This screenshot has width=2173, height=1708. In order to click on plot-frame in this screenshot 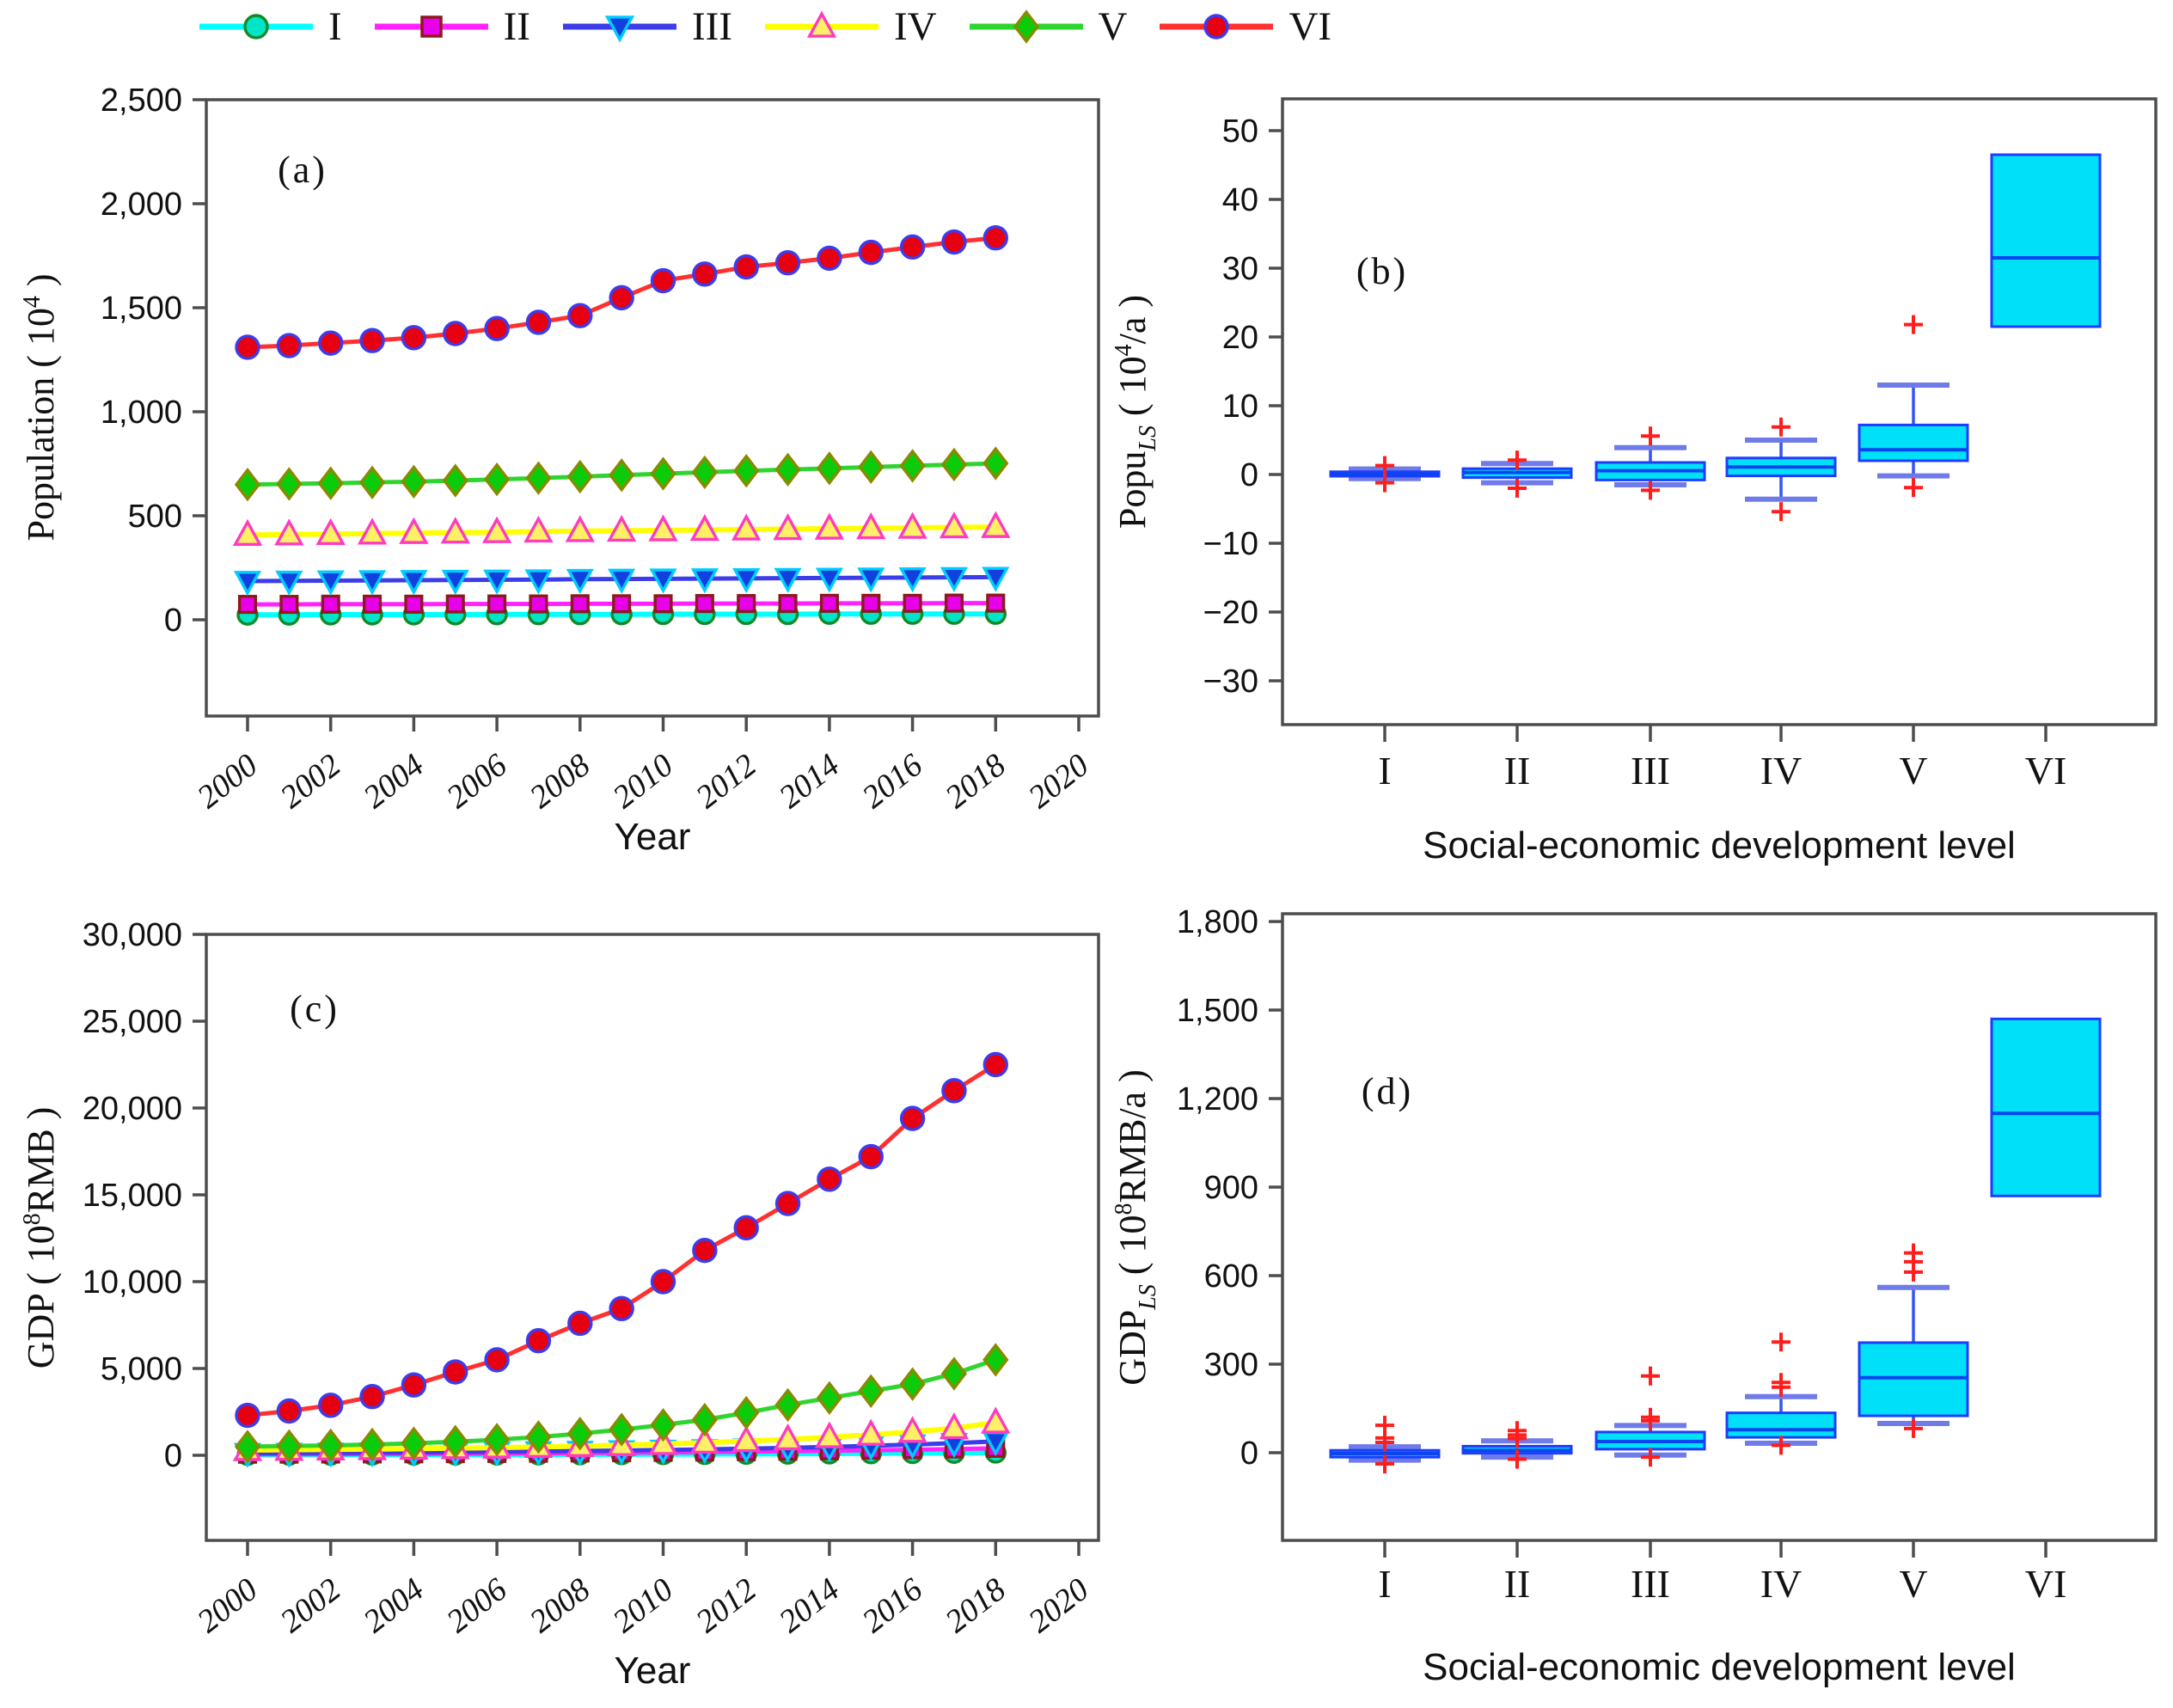, I will do `click(1719, 411)`.